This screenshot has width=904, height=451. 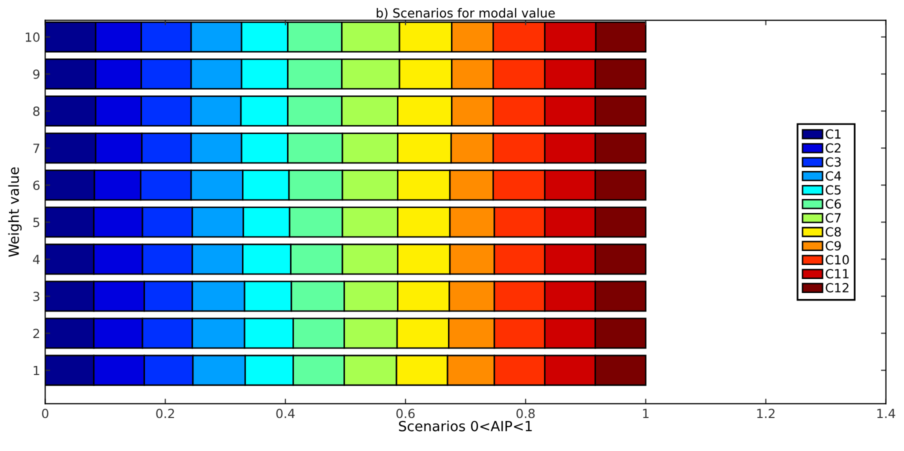 What do you see at coordinates (646, 413) in the screenshot?
I see `x-tick-label: 1` at bounding box center [646, 413].